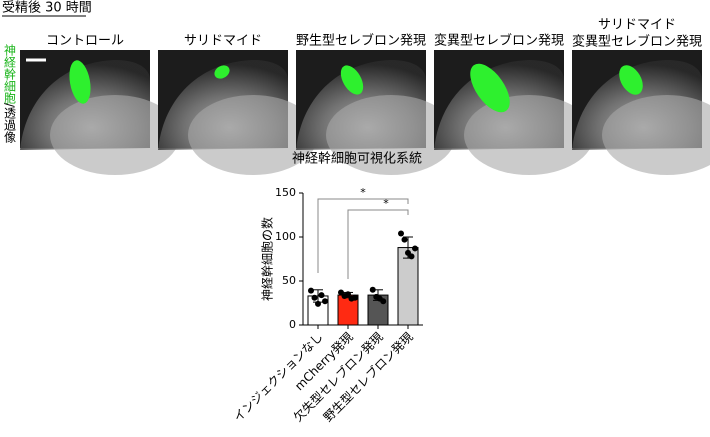 Image resolution: width=710 pixels, height=437 pixels. Describe the element at coordinates (357, 159) in the screenshot. I see `caption: 神経幹細胞可視化系統` at that location.